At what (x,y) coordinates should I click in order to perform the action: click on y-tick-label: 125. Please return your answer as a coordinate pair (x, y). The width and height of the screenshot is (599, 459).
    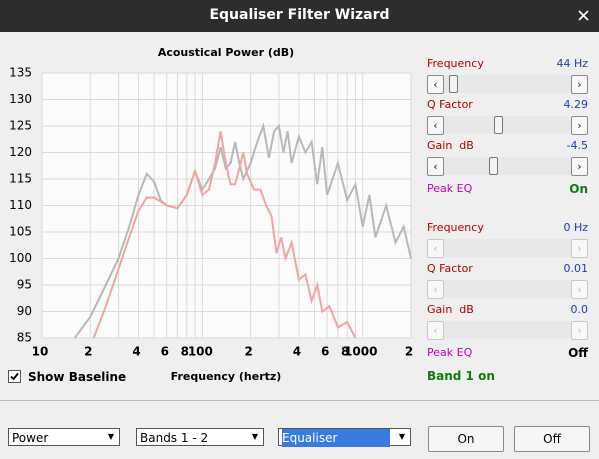
    Looking at the image, I should click on (20, 126).